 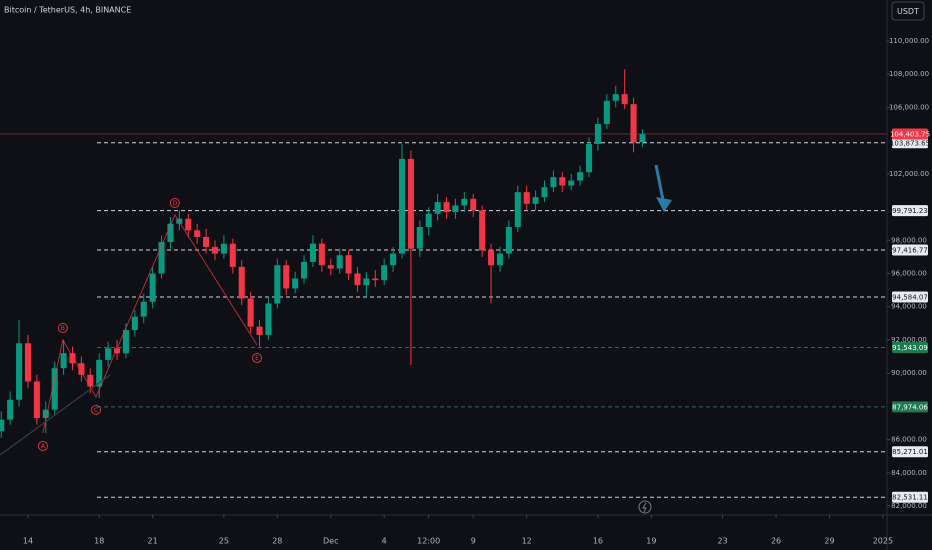 I want to click on level-label: 85,271.01, so click(x=910, y=452).